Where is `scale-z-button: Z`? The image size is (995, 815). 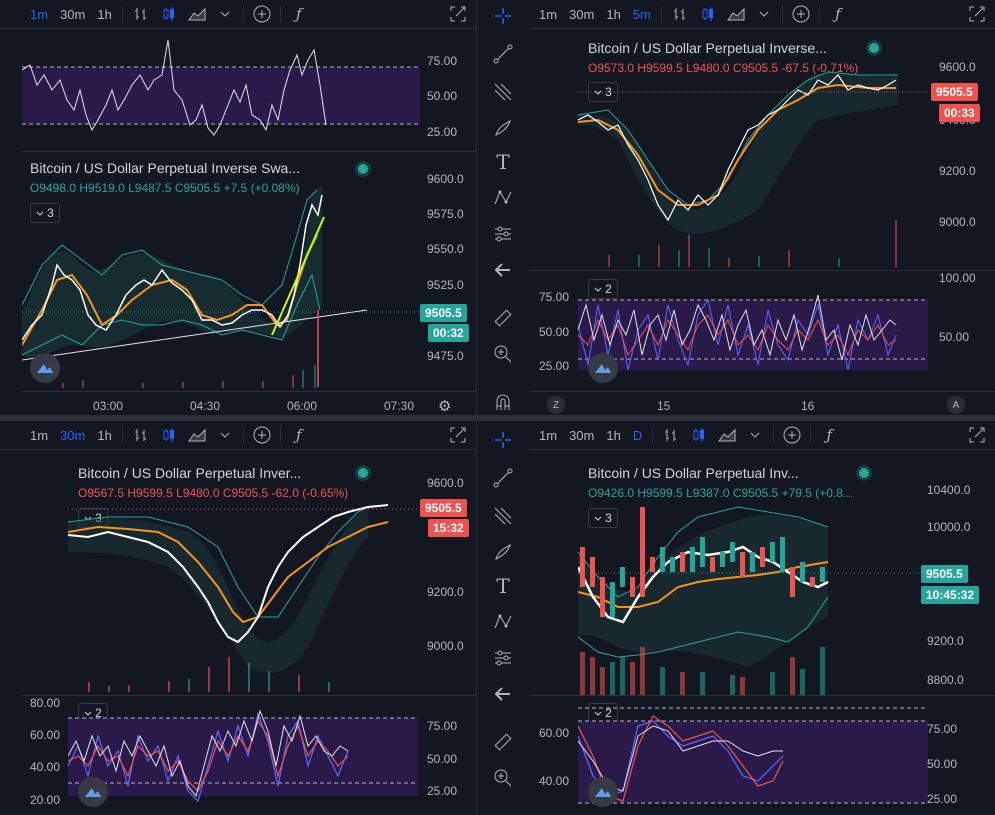
scale-z-button: Z is located at coordinates (556, 405).